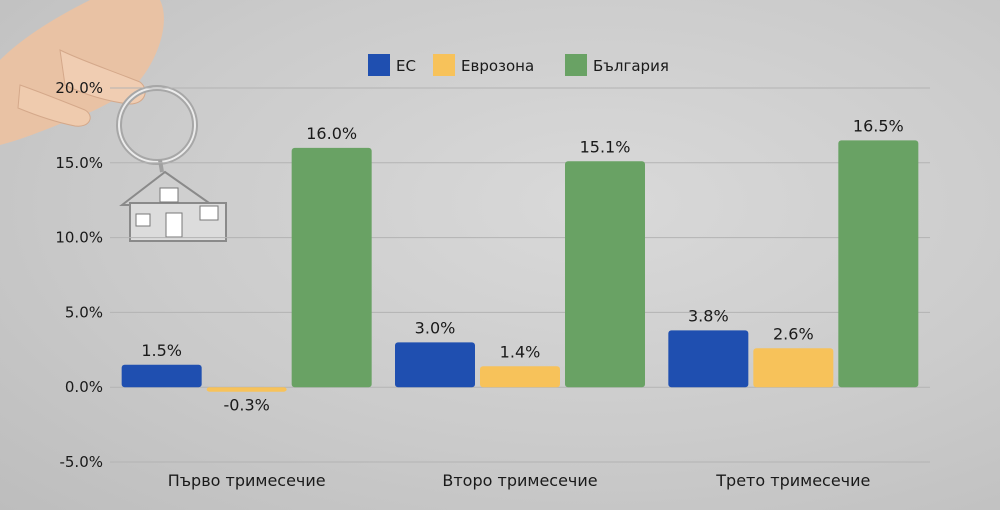 This screenshot has height=510, width=1000. What do you see at coordinates (520, 351) in the screenshot?
I see `data-label: 1.4%` at bounding box center [520, 351].